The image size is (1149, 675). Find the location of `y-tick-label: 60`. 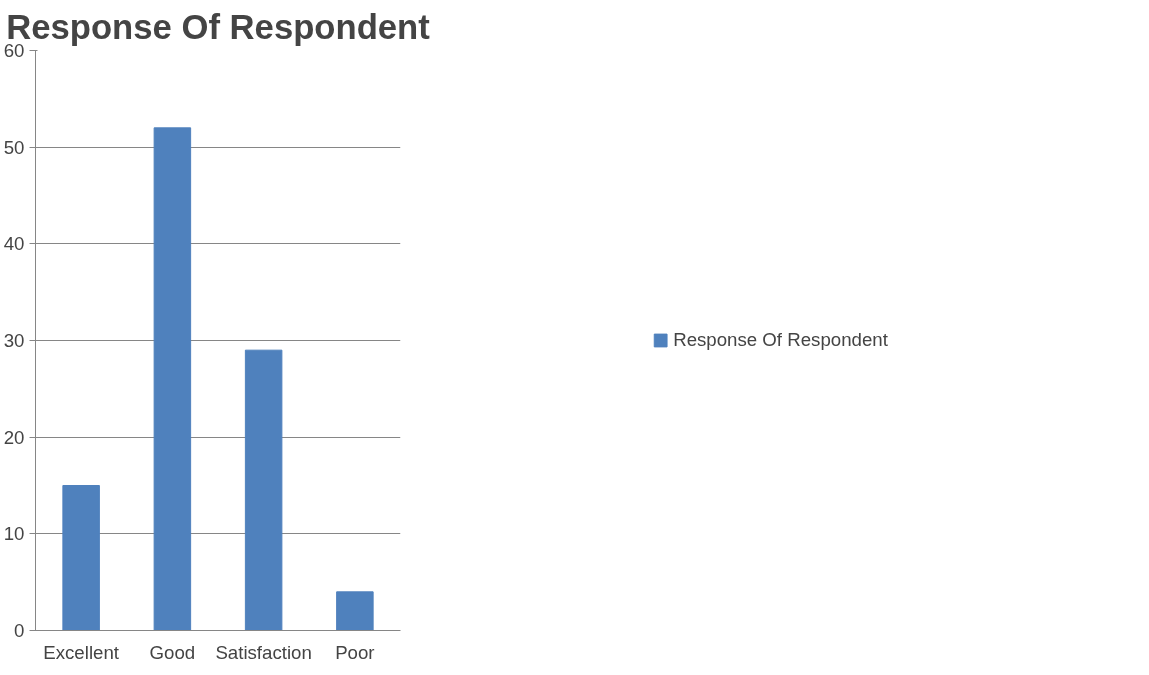

y-tick-label: 60 is located at coordinates (14, 50).